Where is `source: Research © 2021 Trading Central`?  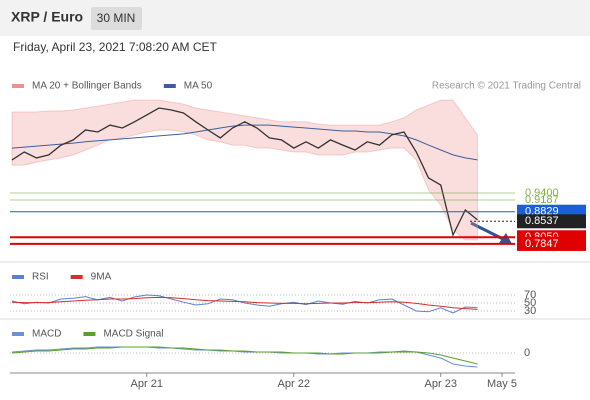 source: Research © 2021 Trading Central is located at coordinates (506, 86).